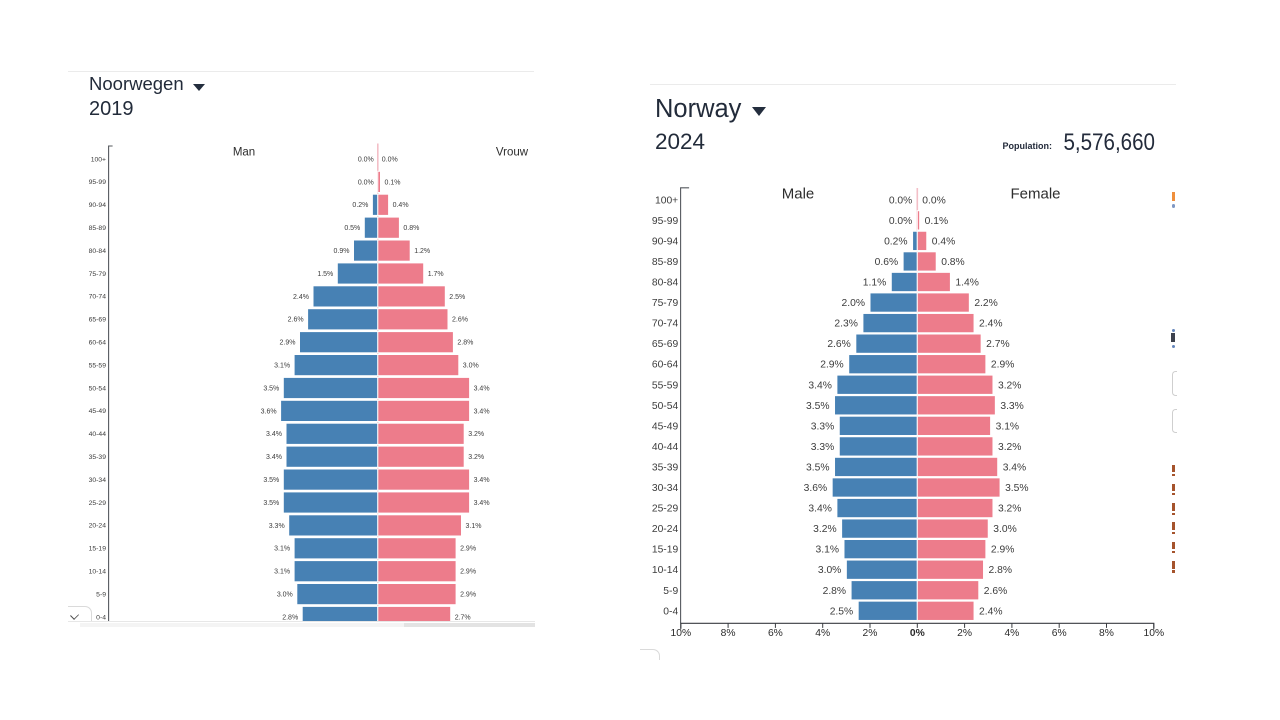  What do you see at coordinates (831, 365) in the screenshot?
I see `male-value-60-64: 2.9%` at bounding box center [831, 365].